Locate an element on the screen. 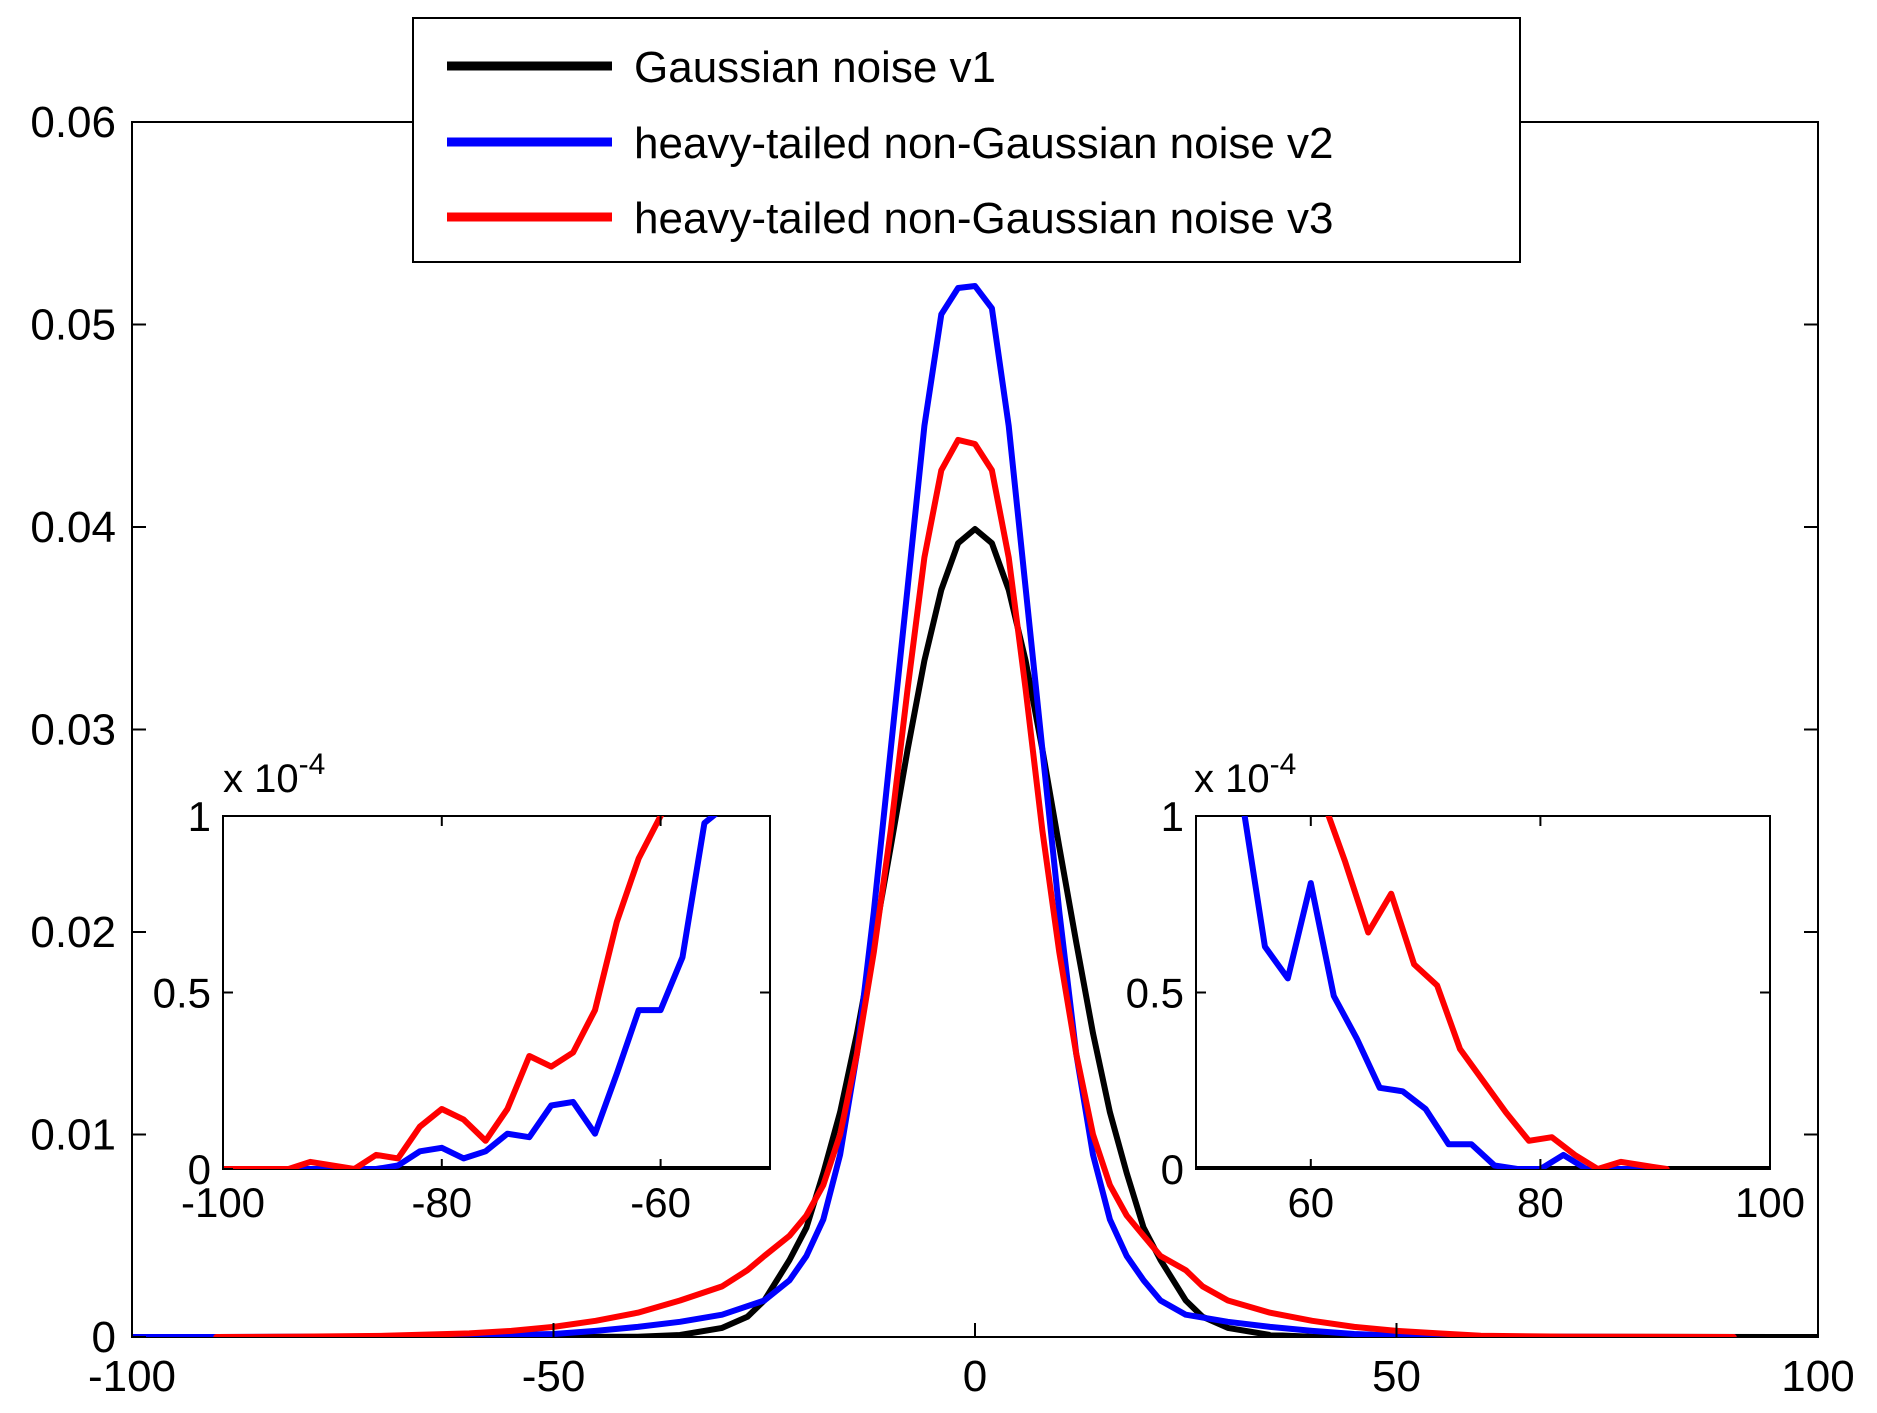  main-xtick-label: -50 is located at coordinates (554, 1376).